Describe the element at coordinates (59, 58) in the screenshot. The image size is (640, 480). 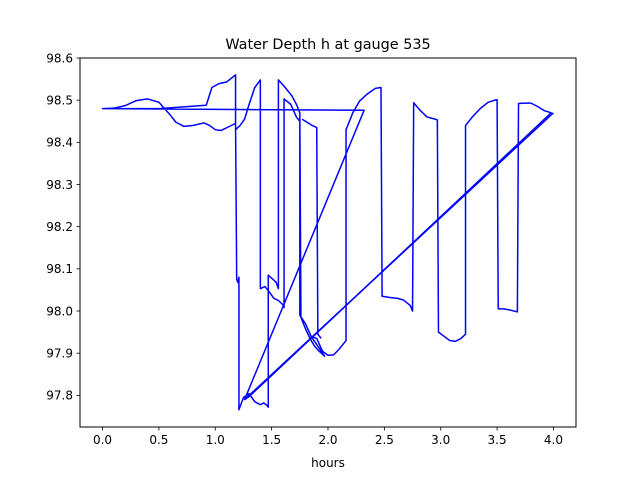
I see `y-tick-label: 98.6` at that location.